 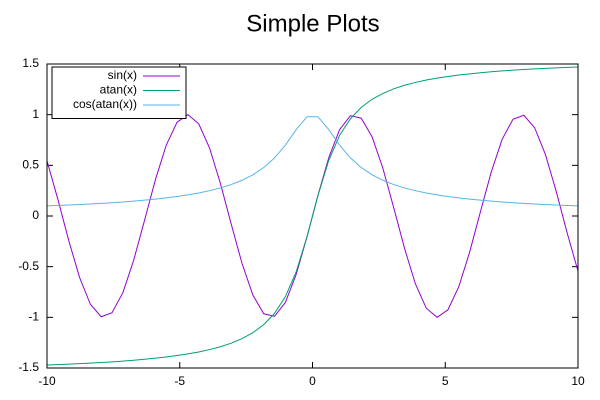 What do you see at coordinates (35, 114) in the screenshot?
I see `y-tick-label: 1` at bounding box center [35, 114].